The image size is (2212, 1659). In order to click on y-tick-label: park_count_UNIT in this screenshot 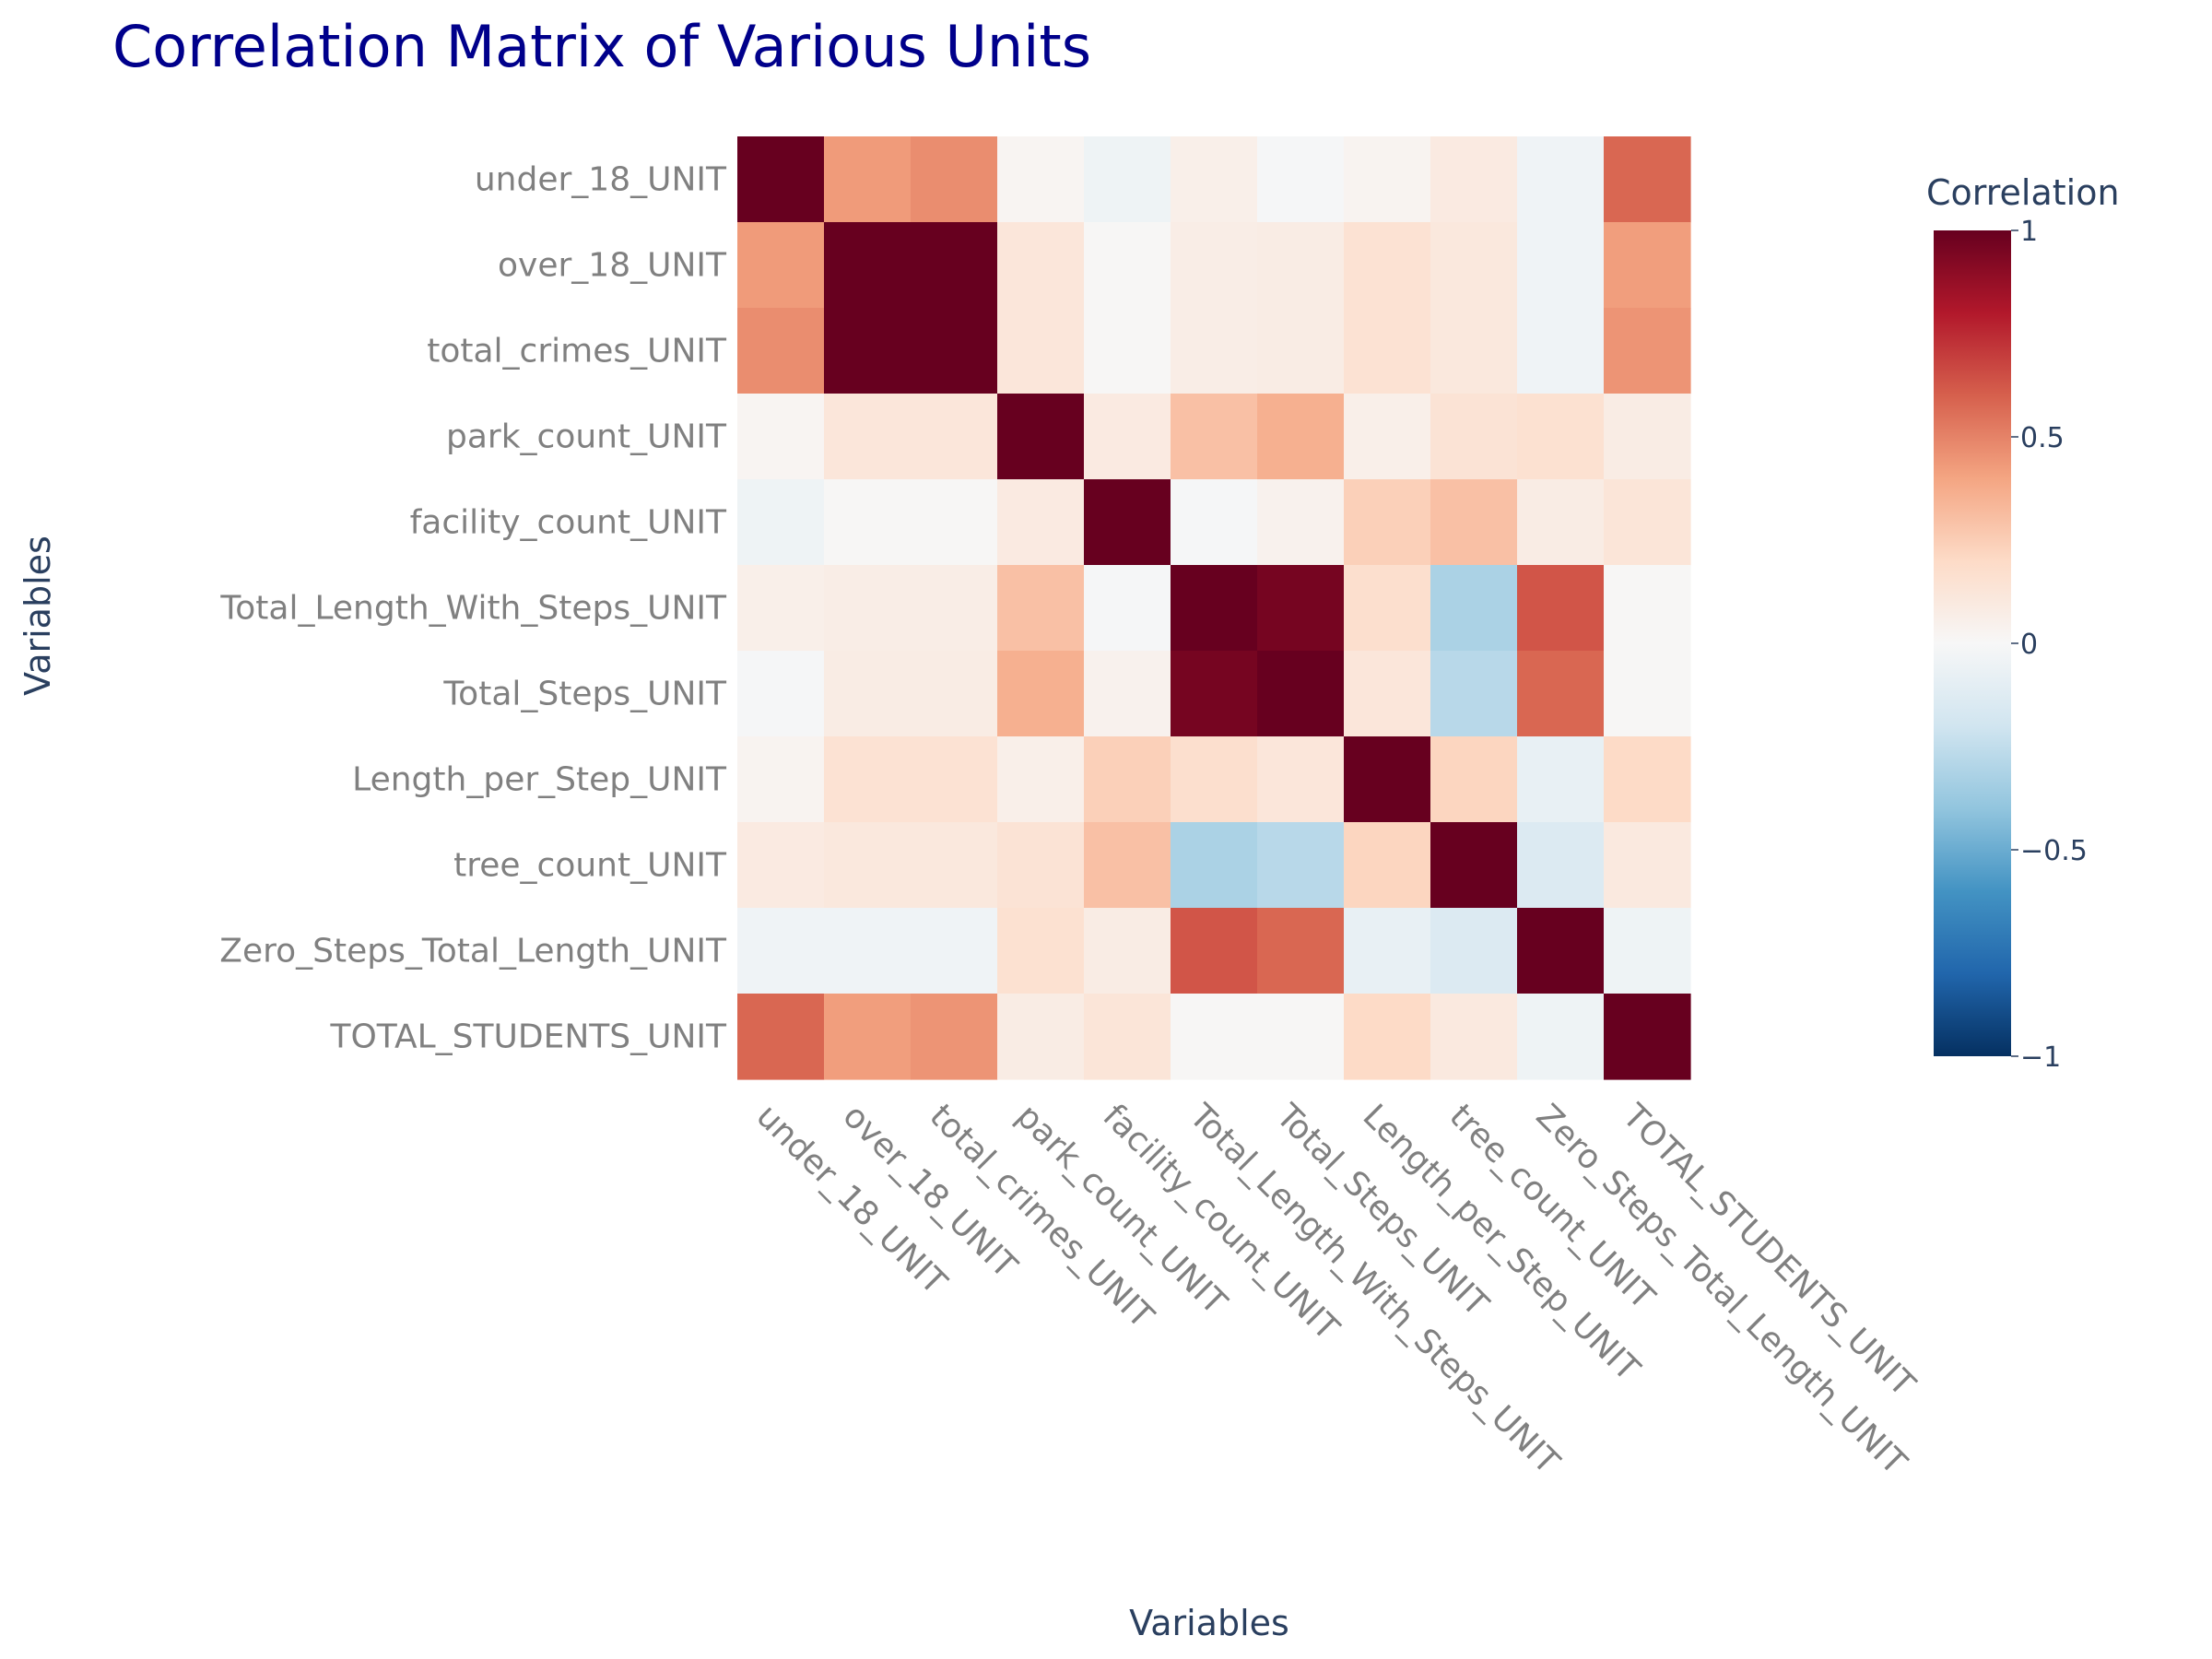, I will do `click(586, 437)`.